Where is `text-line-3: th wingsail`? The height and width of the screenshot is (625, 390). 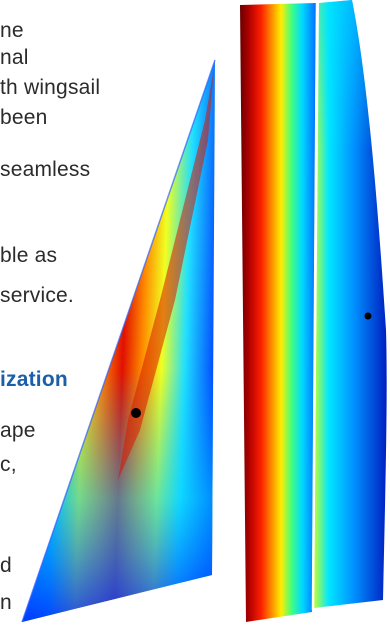
text-line-3: th wingsail is located at coordinates (50, 87).